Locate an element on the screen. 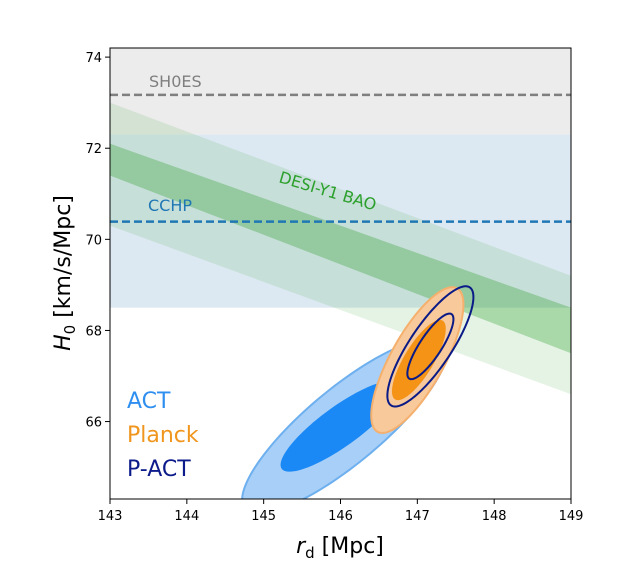 The height and width of the screenshot is (566, 630). y-tick-label: 74 is located at coordinates (93, 58).